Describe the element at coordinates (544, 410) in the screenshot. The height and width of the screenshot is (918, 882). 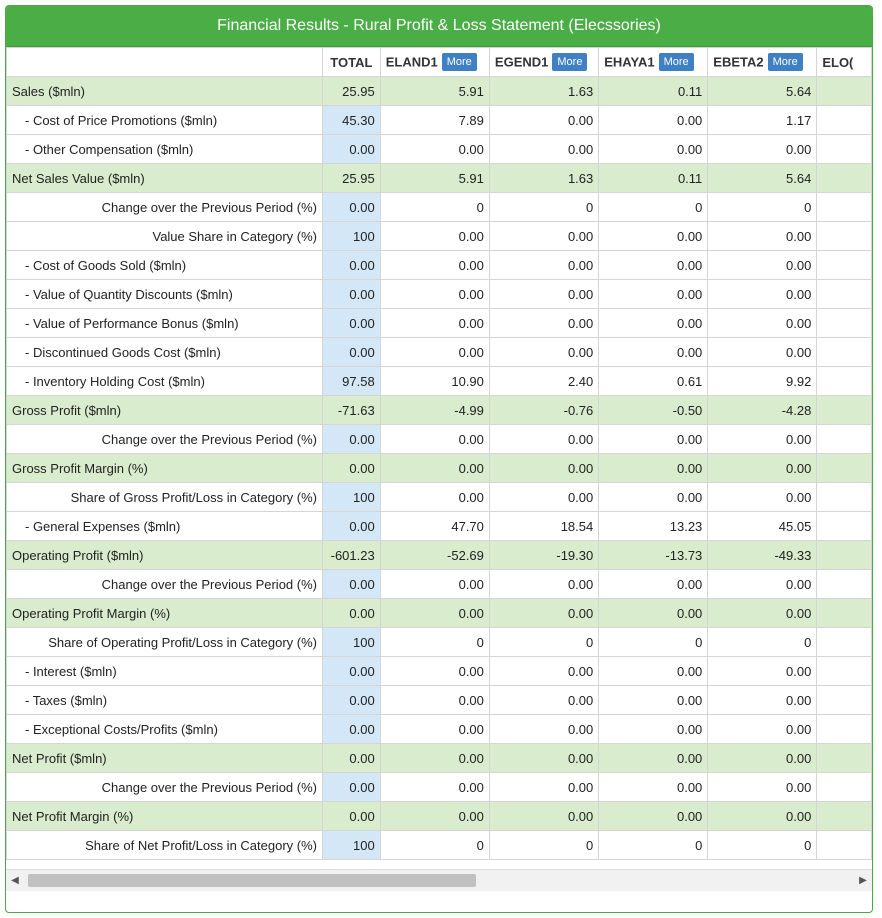
I see `value-cell: -0.76` at that location.